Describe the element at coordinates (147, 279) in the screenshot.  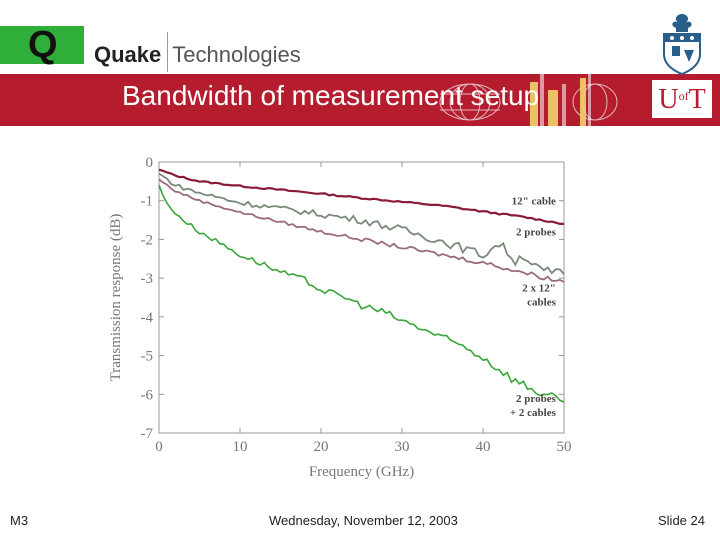
I see `y-tick-label: -3` at that location.